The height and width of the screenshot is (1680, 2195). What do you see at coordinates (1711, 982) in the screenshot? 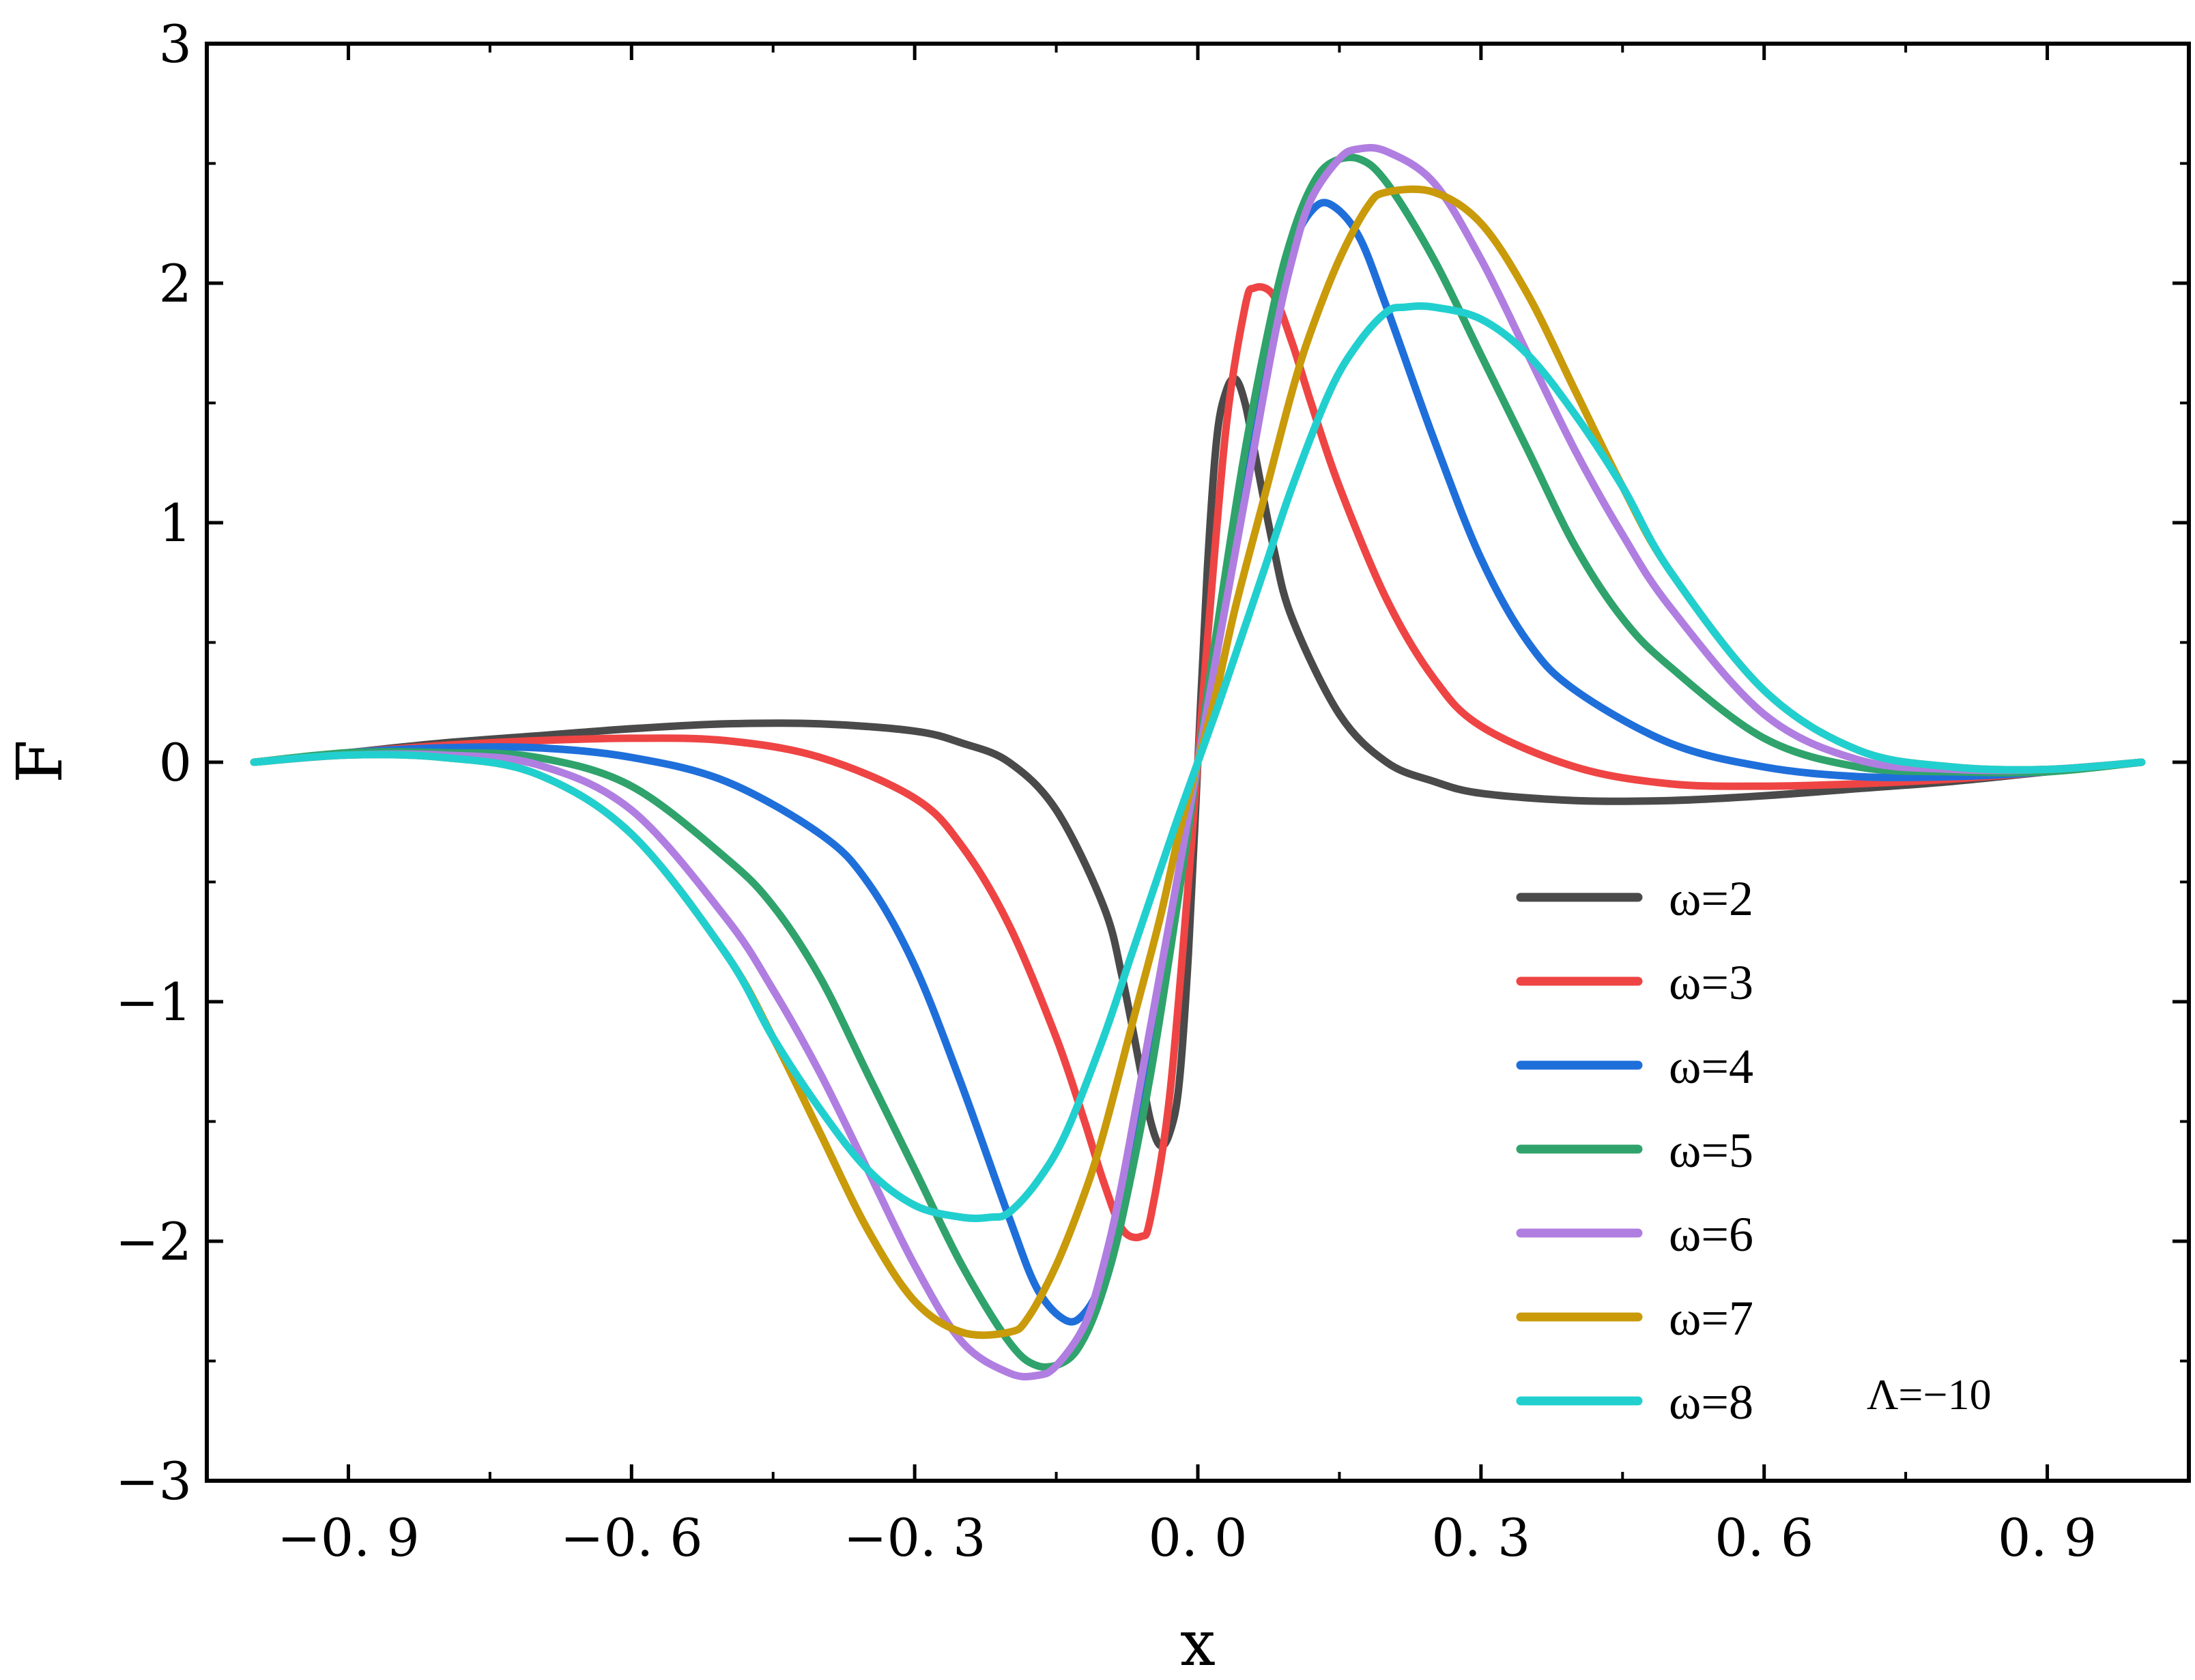
I see `legend-label: ω=3` at bounding box center [1711, 982].